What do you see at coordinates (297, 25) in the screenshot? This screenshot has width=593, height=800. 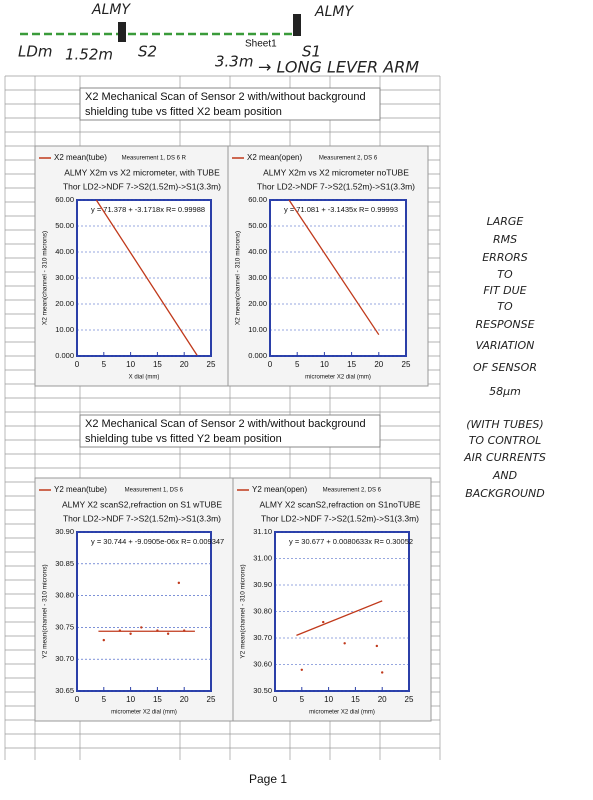 I see `sensor-s1` at bounding box center [297, 25].